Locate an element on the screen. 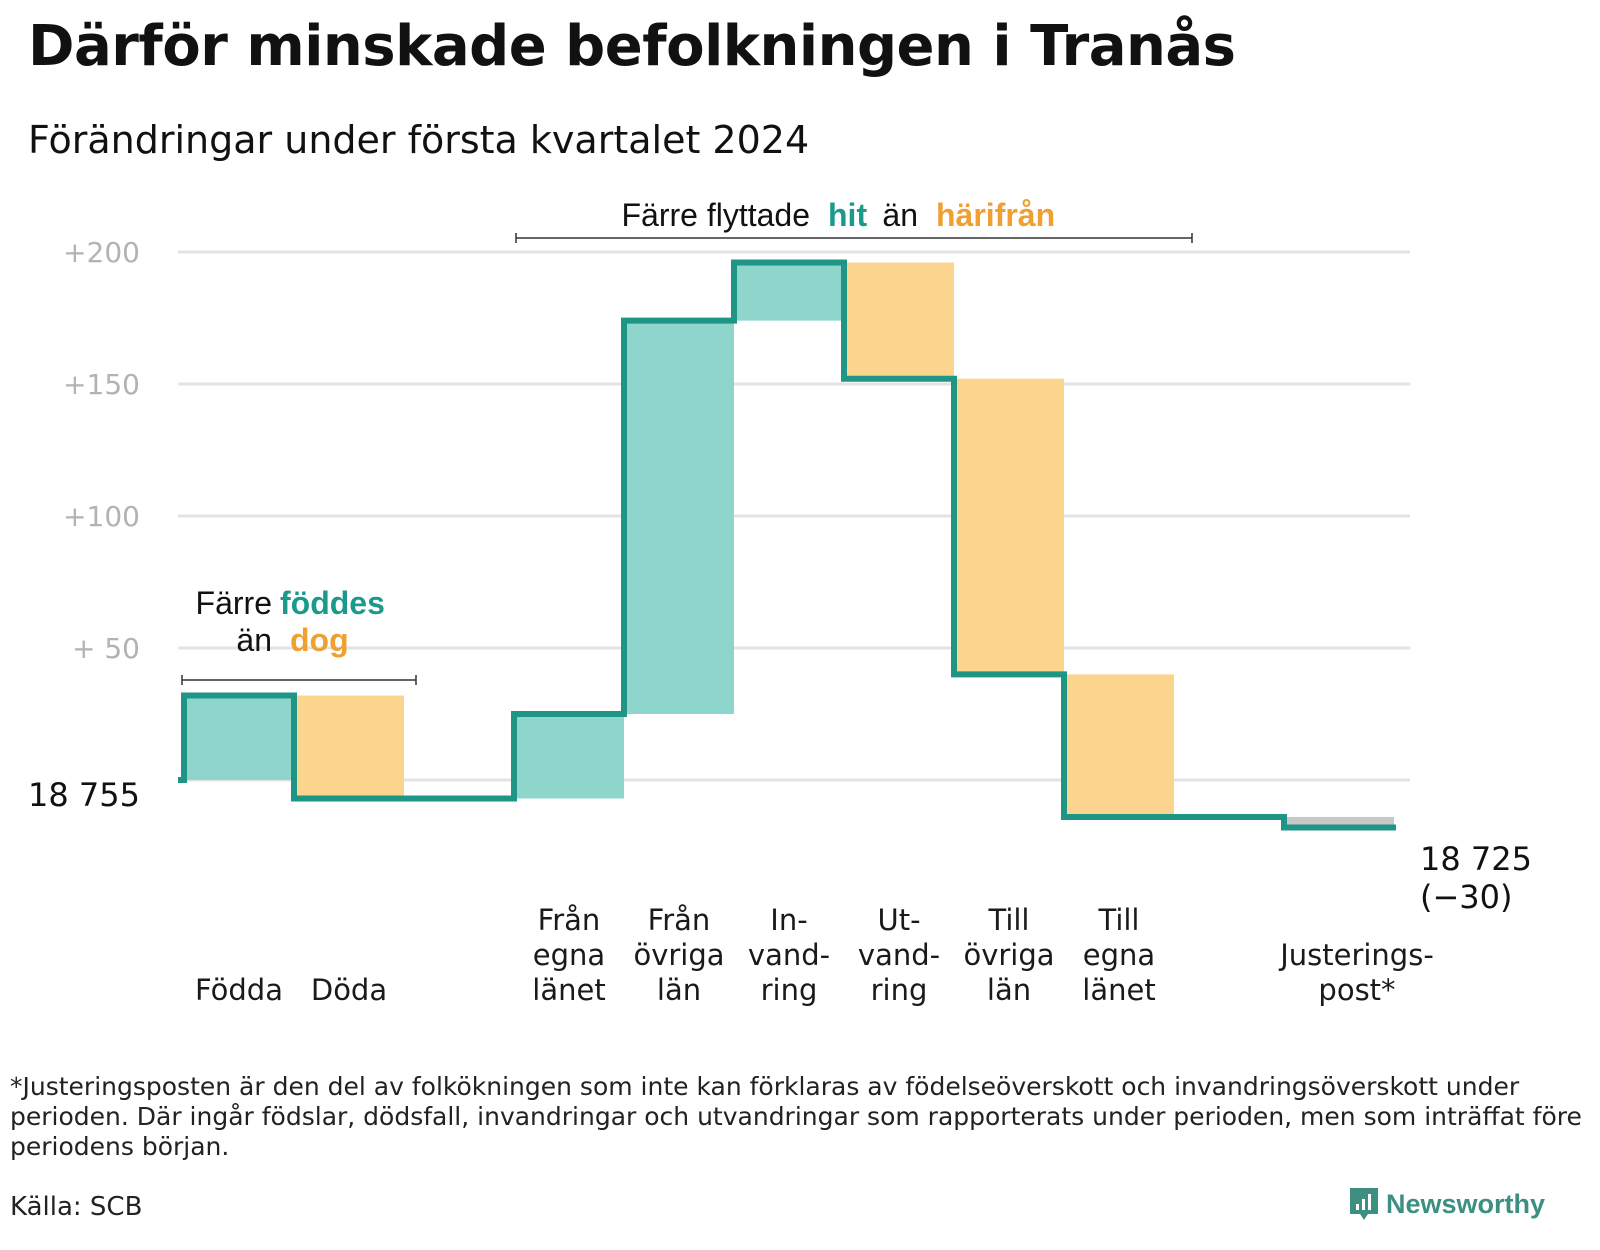  moves-annotation-text-2: än is located at coordinates (900, 215).